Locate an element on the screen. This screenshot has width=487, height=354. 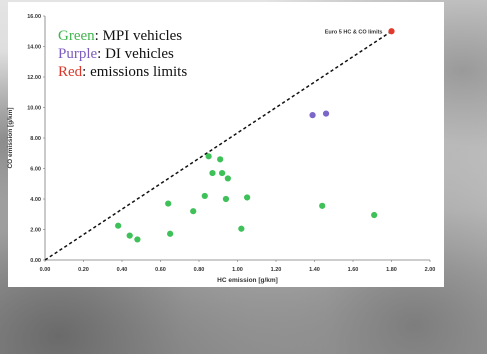
y-tick-label: 2.00 is located at coordinates (35, 231).